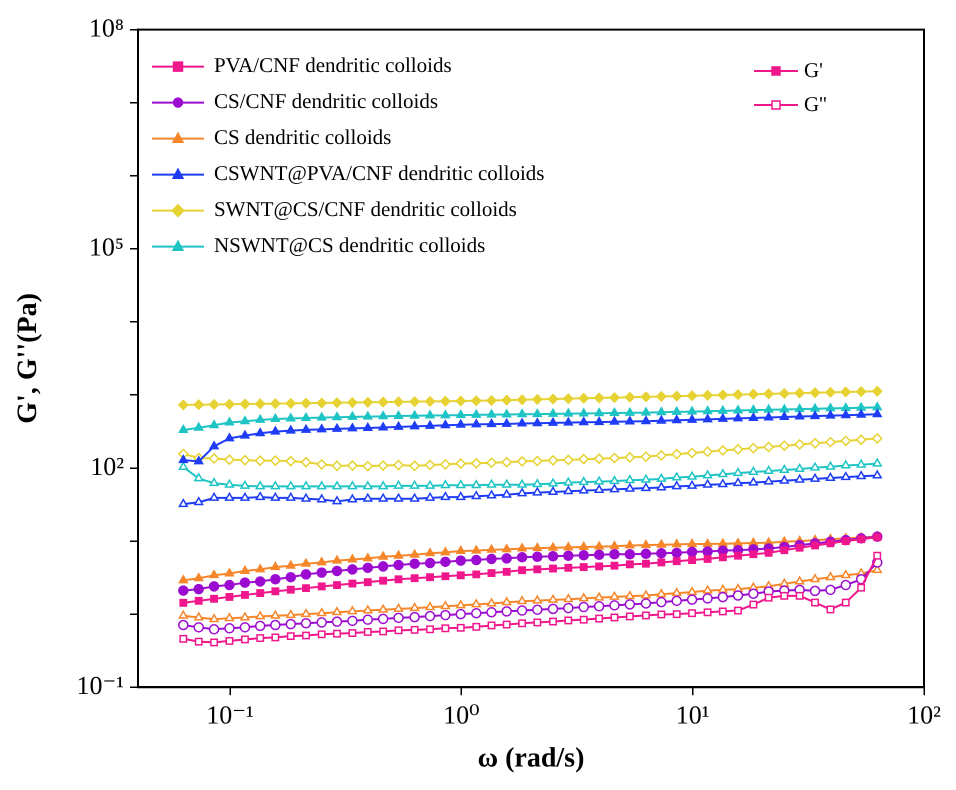 This screenshot has width=956, height=790. What do you see at coordinates (28, 358) in the screenshot?
I see `y-axis-title: G', G''(Pa)` at bounding box center [28, 358].